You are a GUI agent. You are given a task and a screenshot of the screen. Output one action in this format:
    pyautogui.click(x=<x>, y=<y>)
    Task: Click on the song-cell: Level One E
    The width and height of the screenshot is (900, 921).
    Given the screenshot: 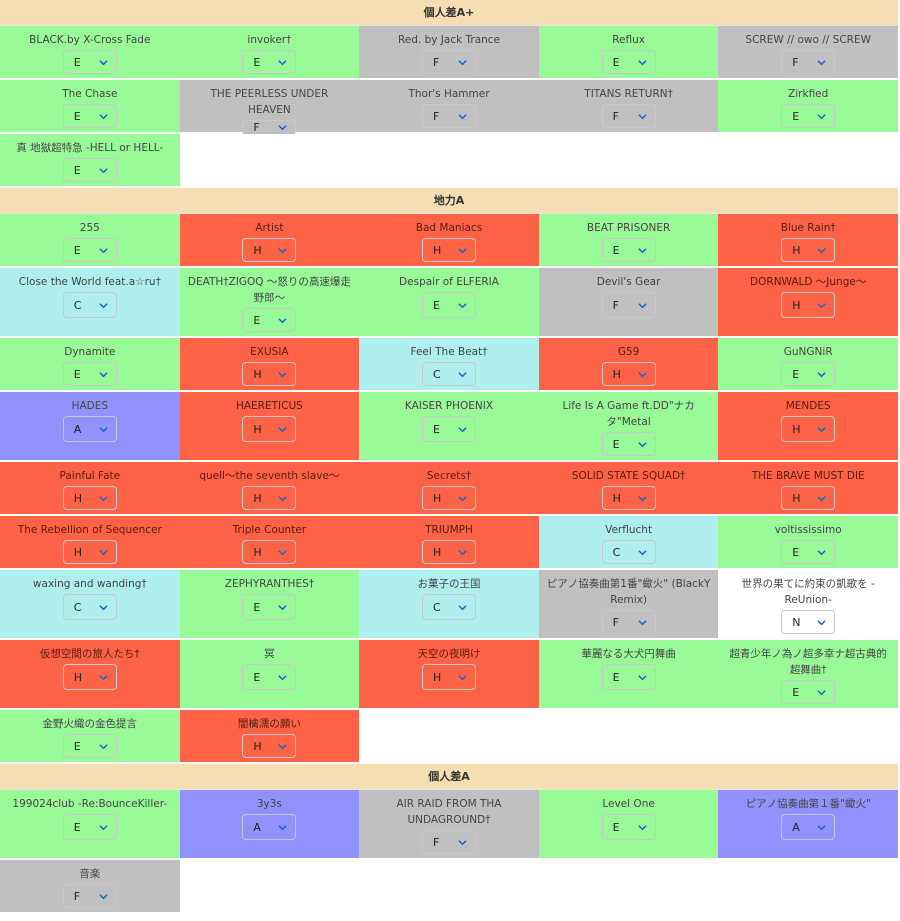 What is the action you would take?
    pyautogui.click(x=628, y=825)
    